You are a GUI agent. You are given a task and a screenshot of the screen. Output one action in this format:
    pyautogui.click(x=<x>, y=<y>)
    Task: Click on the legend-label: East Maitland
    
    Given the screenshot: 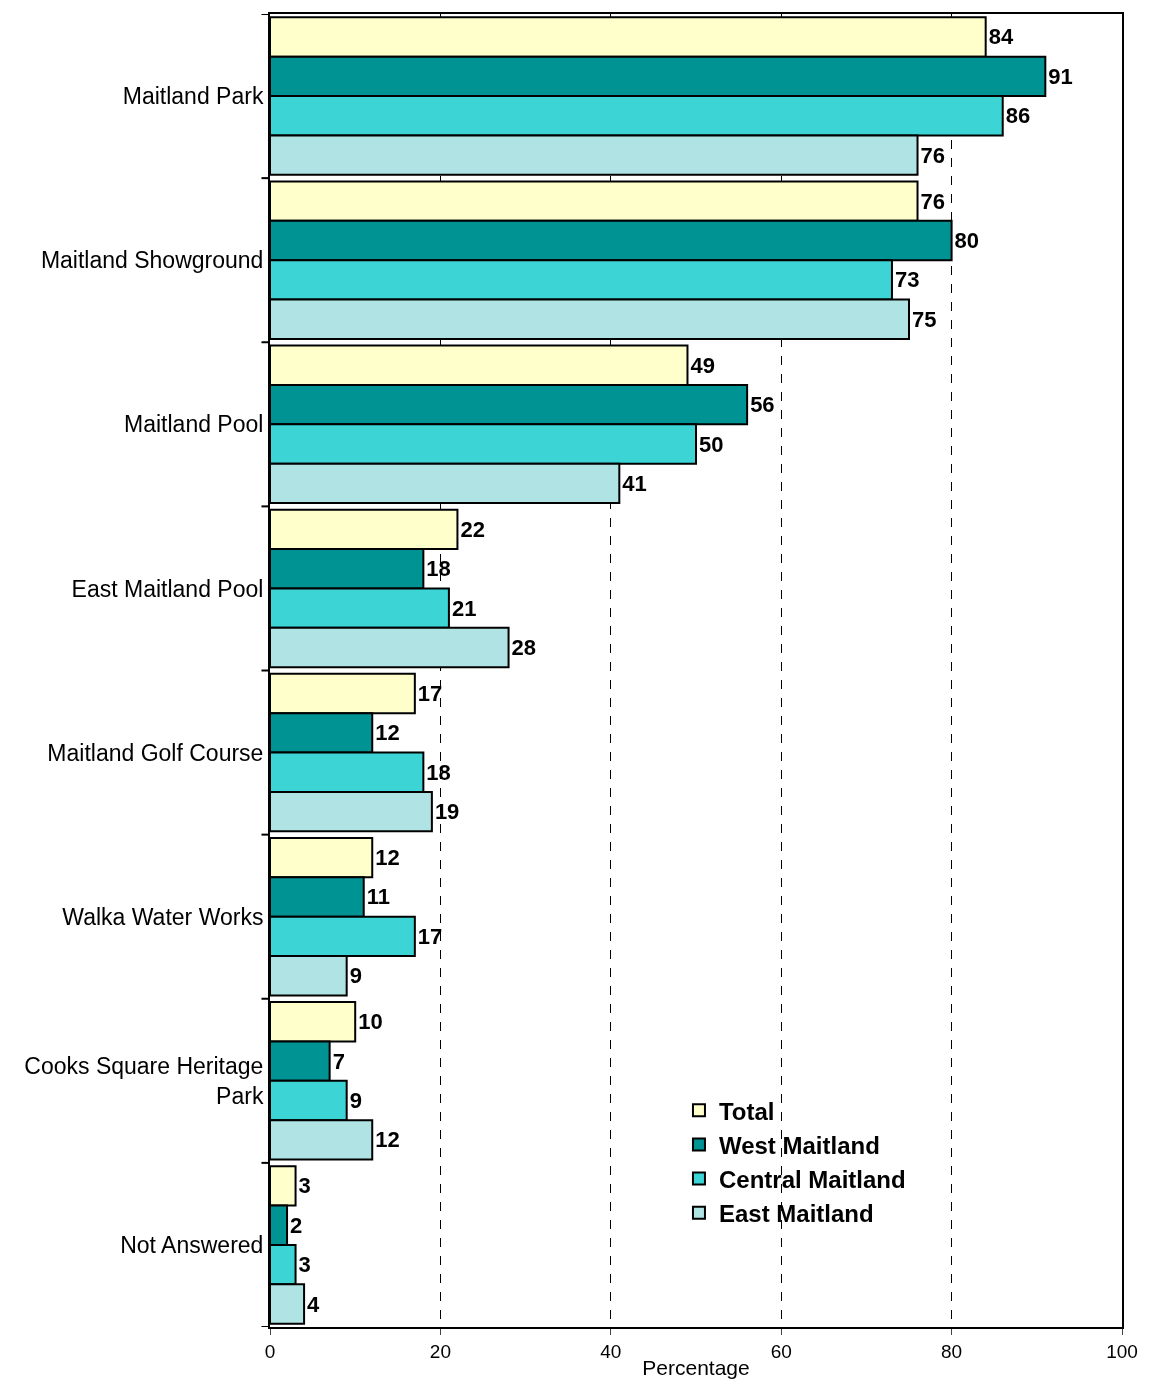 What is the action you would take?
    pyautogui.click(x=796, y=1214)
    